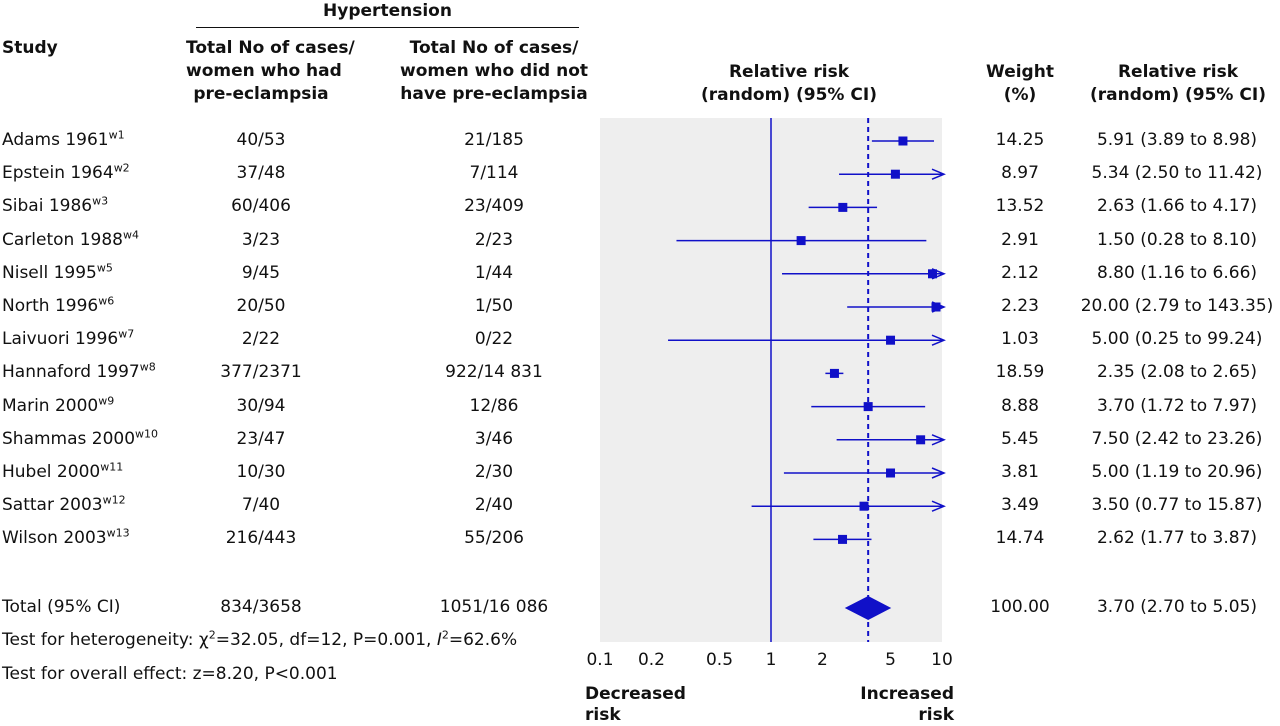 This screenshot has width=1280, height=726. What do you see at coordinates (1177, 607) in the screenshot?
I see `total-rr-text: 3.70 (2.70 to 5.05)` at bounding box center [1177, 607].